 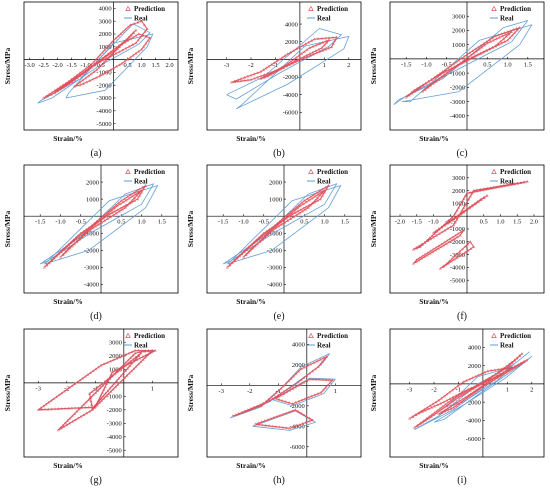 What do you see at coordinates (68, 301) in the screenshot?
I see `x-axis-title: Strain/%` at bounding box center [68, 301].